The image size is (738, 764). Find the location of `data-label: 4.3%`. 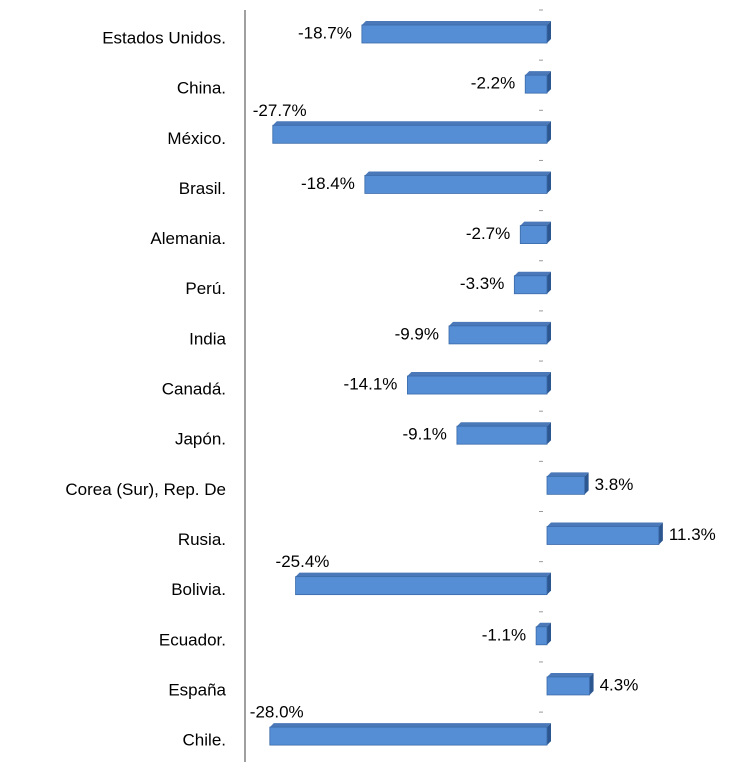

data-label: 4.3% is located at coordinates (619, 684).